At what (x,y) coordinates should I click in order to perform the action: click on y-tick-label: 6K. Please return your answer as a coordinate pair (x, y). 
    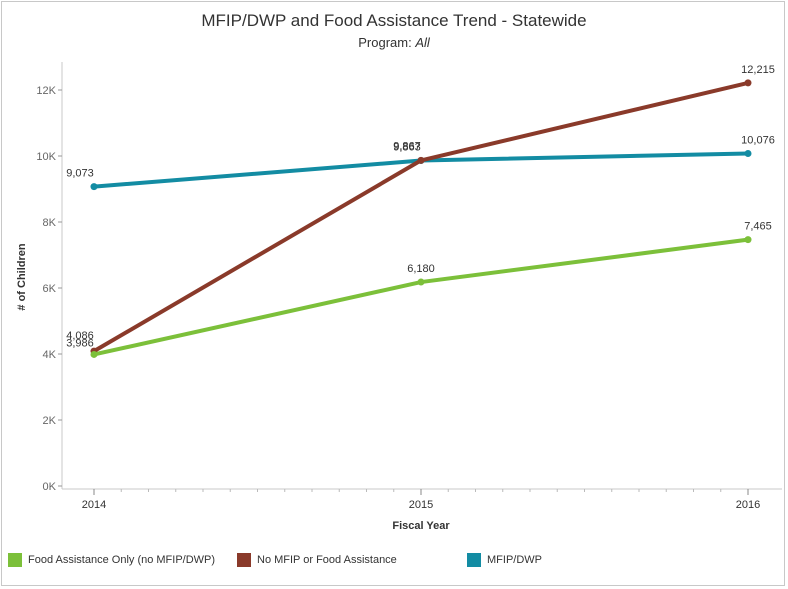
    Looking at the image, I should click on (50, 289).